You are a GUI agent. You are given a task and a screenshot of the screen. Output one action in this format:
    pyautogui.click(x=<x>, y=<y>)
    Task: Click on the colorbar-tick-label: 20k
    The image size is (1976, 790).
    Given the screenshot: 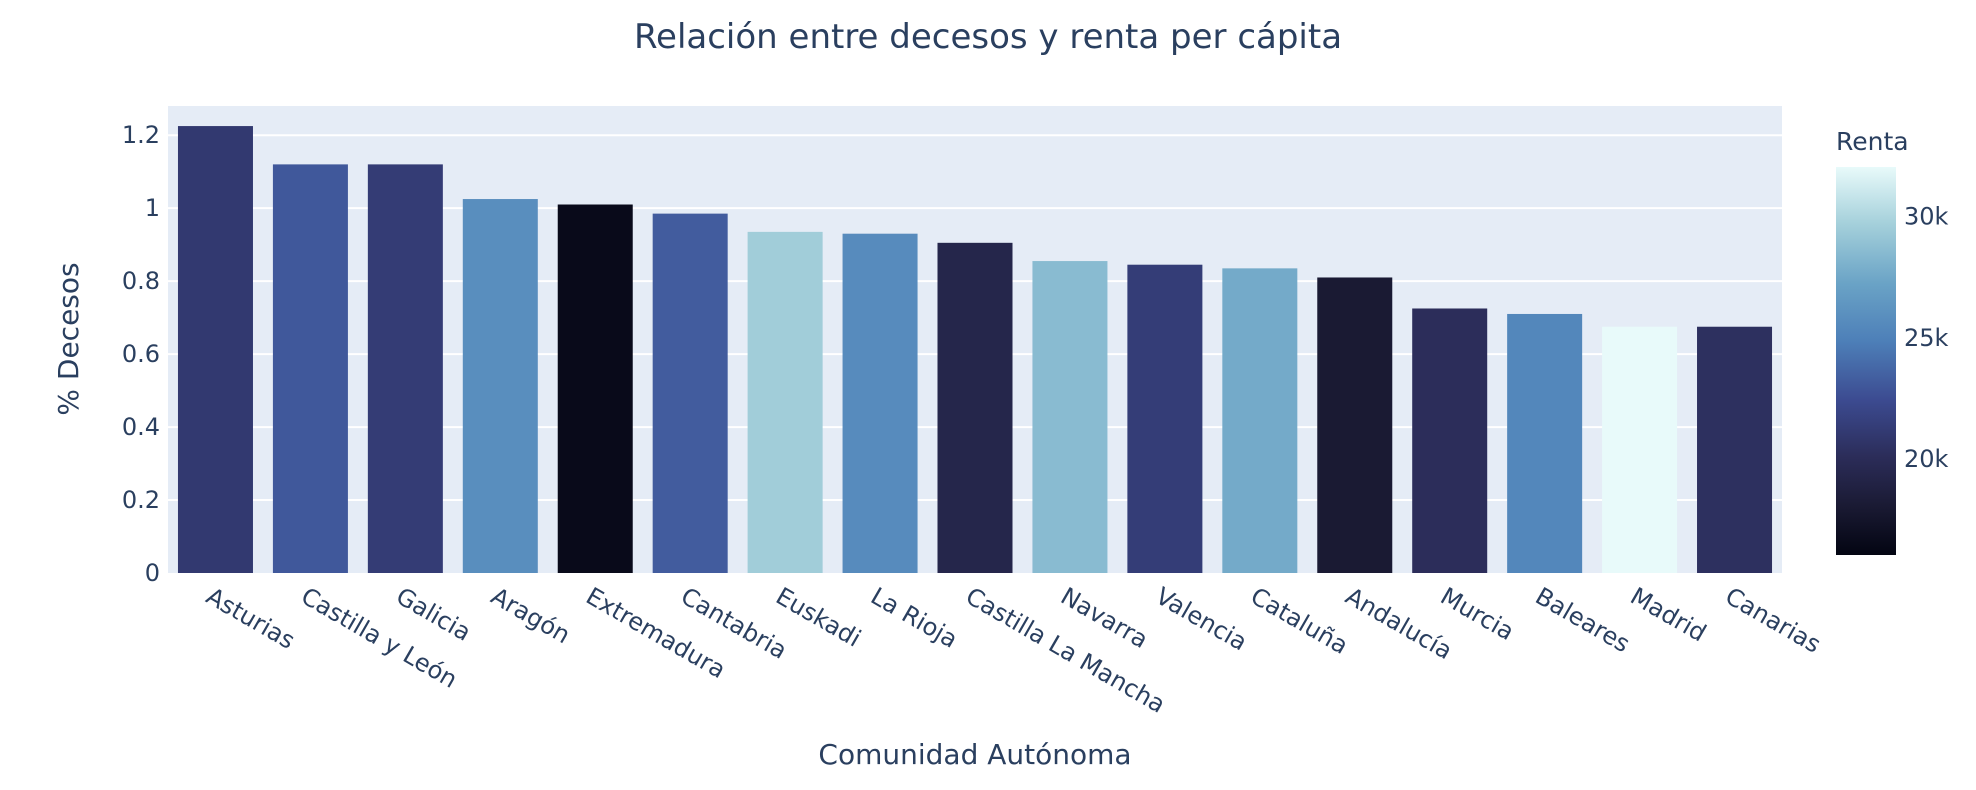 What is the action you would take?
    pyautogui.click(x=1926, y=459)
    